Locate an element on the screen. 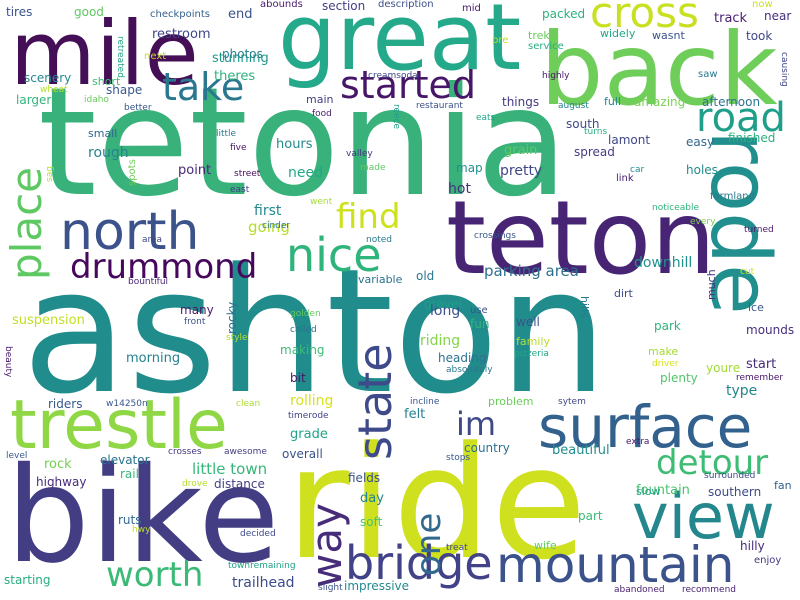 Image resolution: width=800 pixels, height=600 pixels. word: track is located at coordinates (731, 18).